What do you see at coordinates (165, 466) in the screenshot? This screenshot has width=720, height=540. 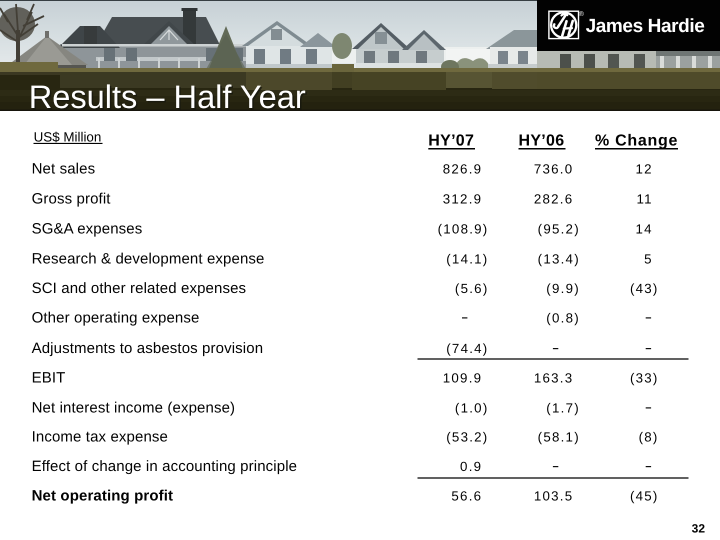 I see `svg-text:Effect of change in accounting: Effect of change in accounting principle` at bounding box center [165, 466].